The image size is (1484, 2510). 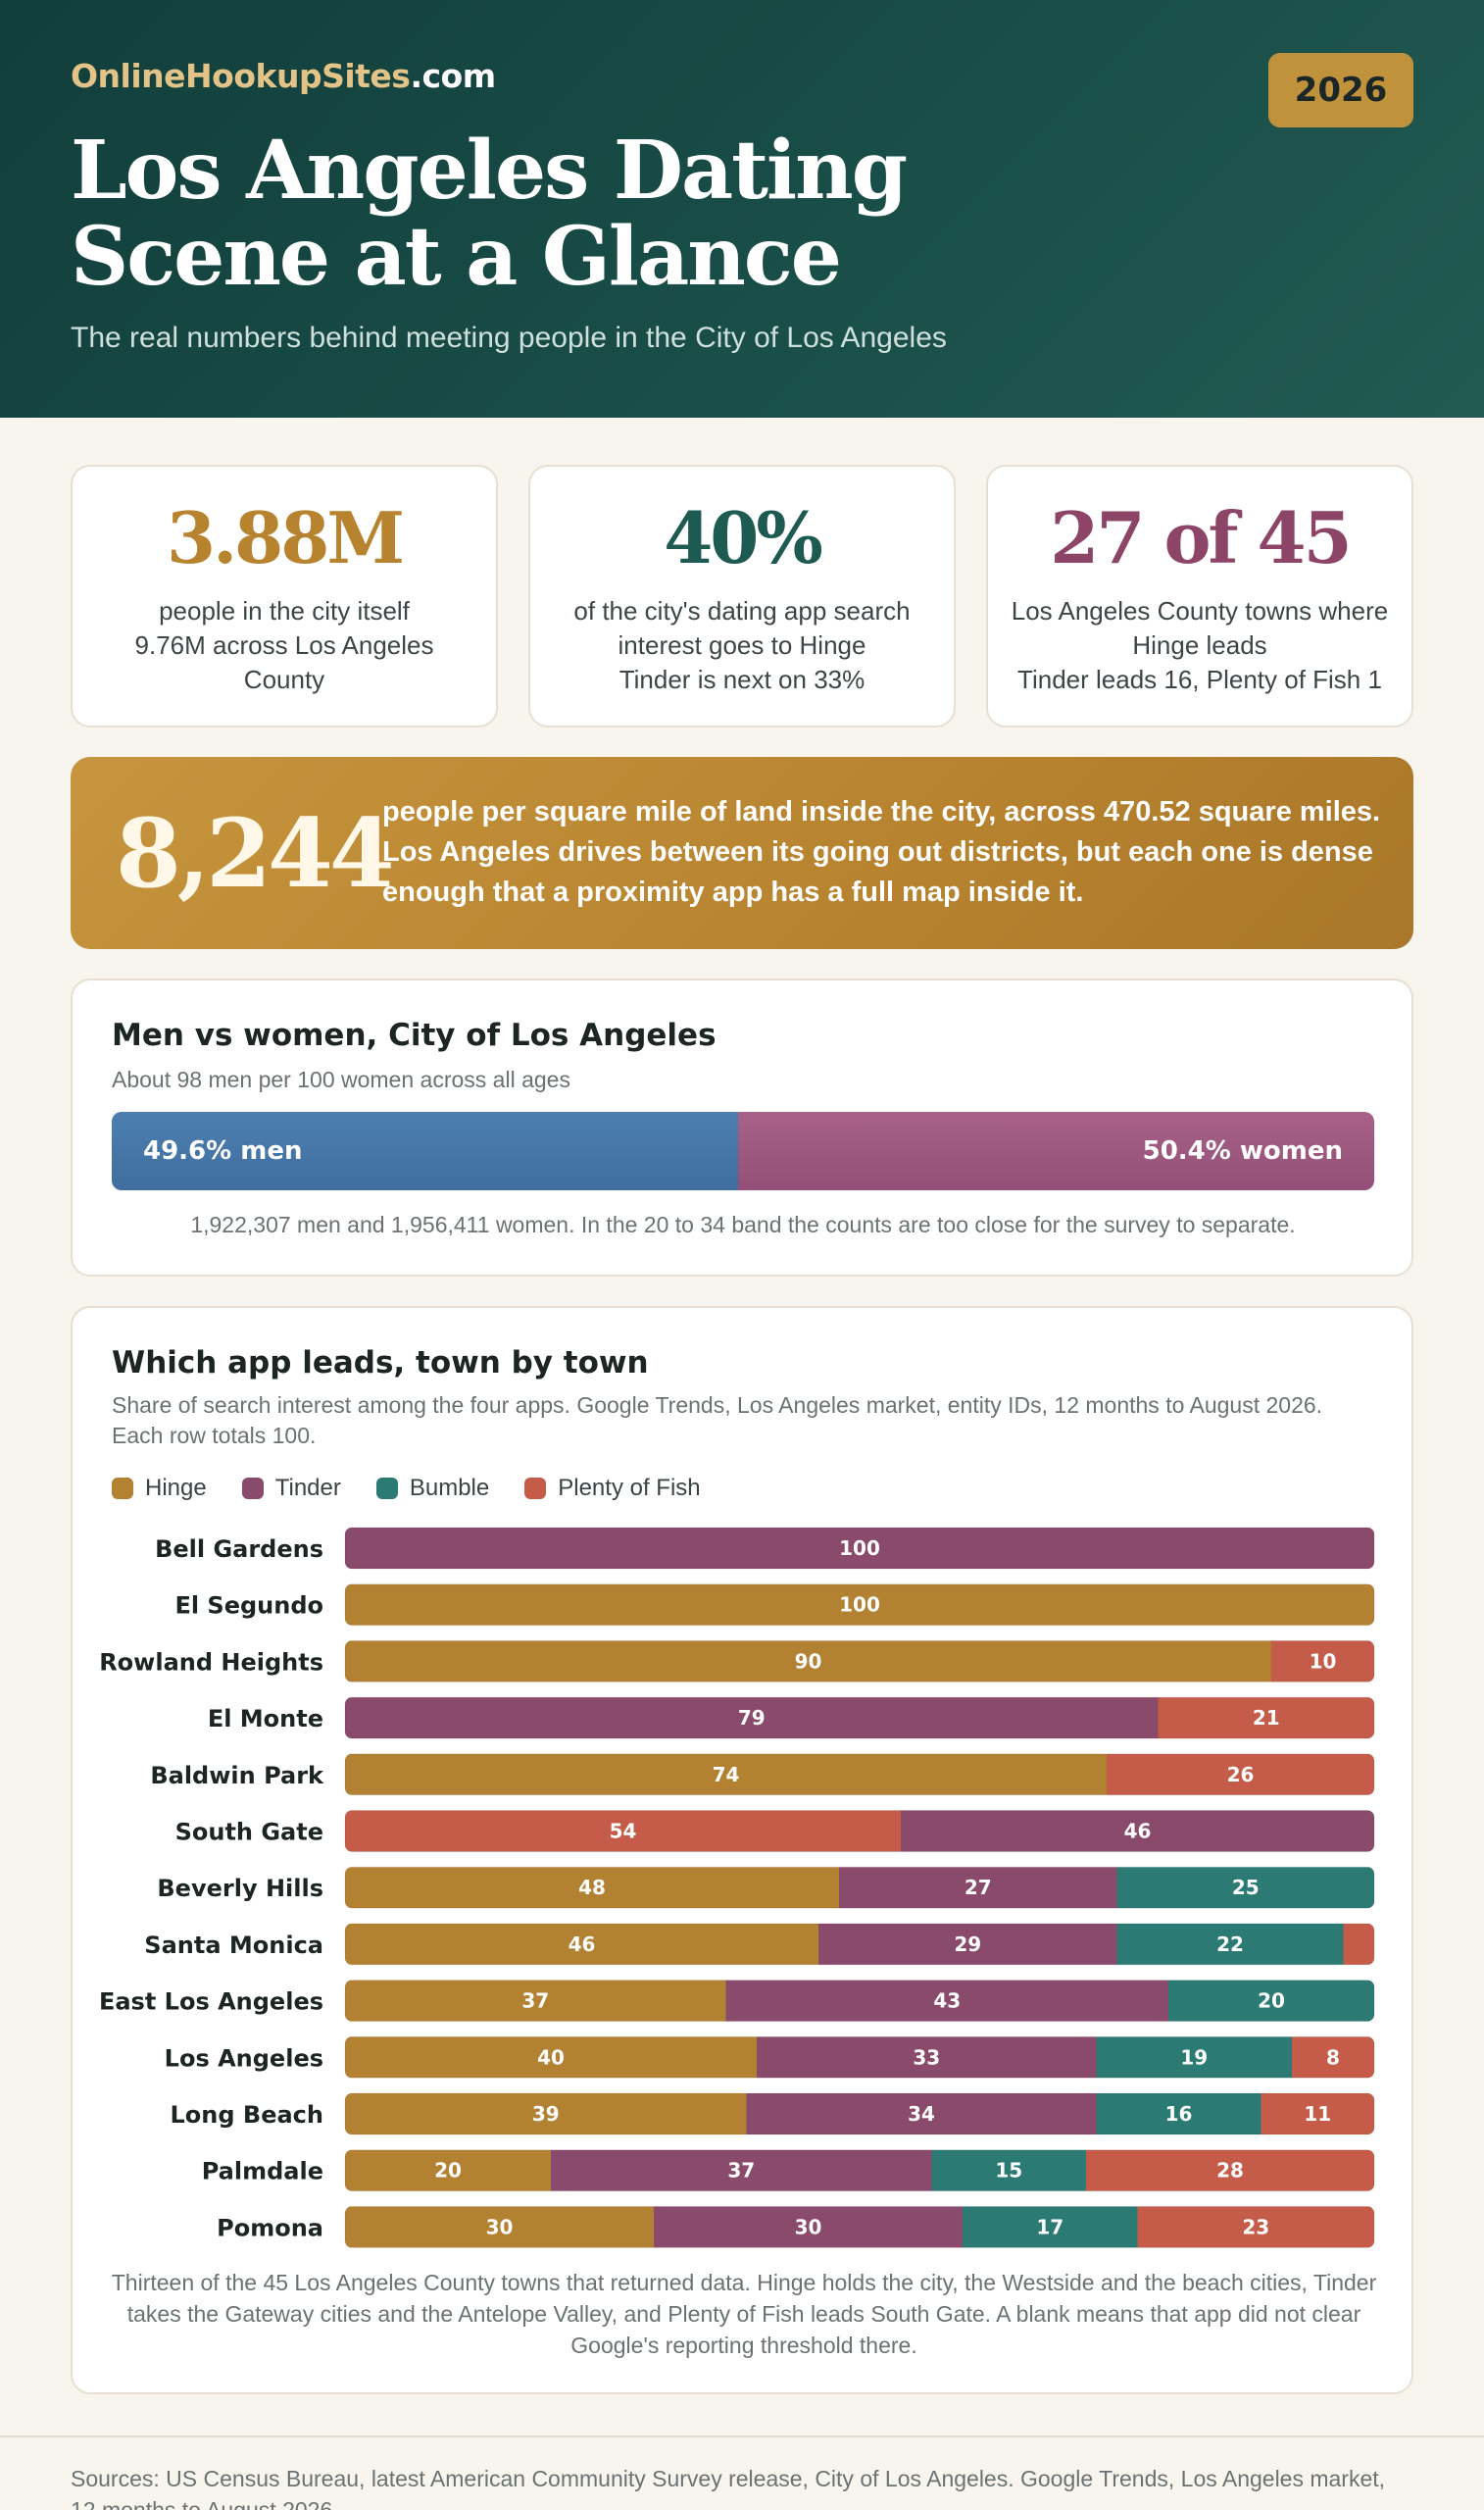 I want to click on brand-logo: OnlineHookupSites.com, so click(x=283, y=76).